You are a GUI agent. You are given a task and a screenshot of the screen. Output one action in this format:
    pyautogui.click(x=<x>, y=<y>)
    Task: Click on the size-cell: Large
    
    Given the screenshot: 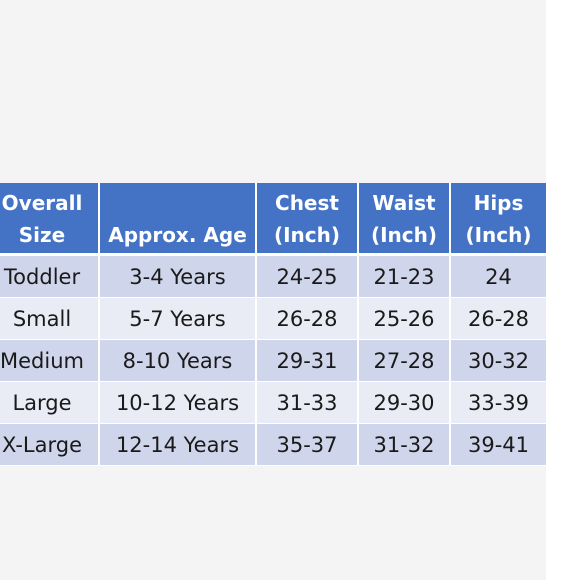 What is the action you would take?
    pyautogui.click(x=50, y=403)
    